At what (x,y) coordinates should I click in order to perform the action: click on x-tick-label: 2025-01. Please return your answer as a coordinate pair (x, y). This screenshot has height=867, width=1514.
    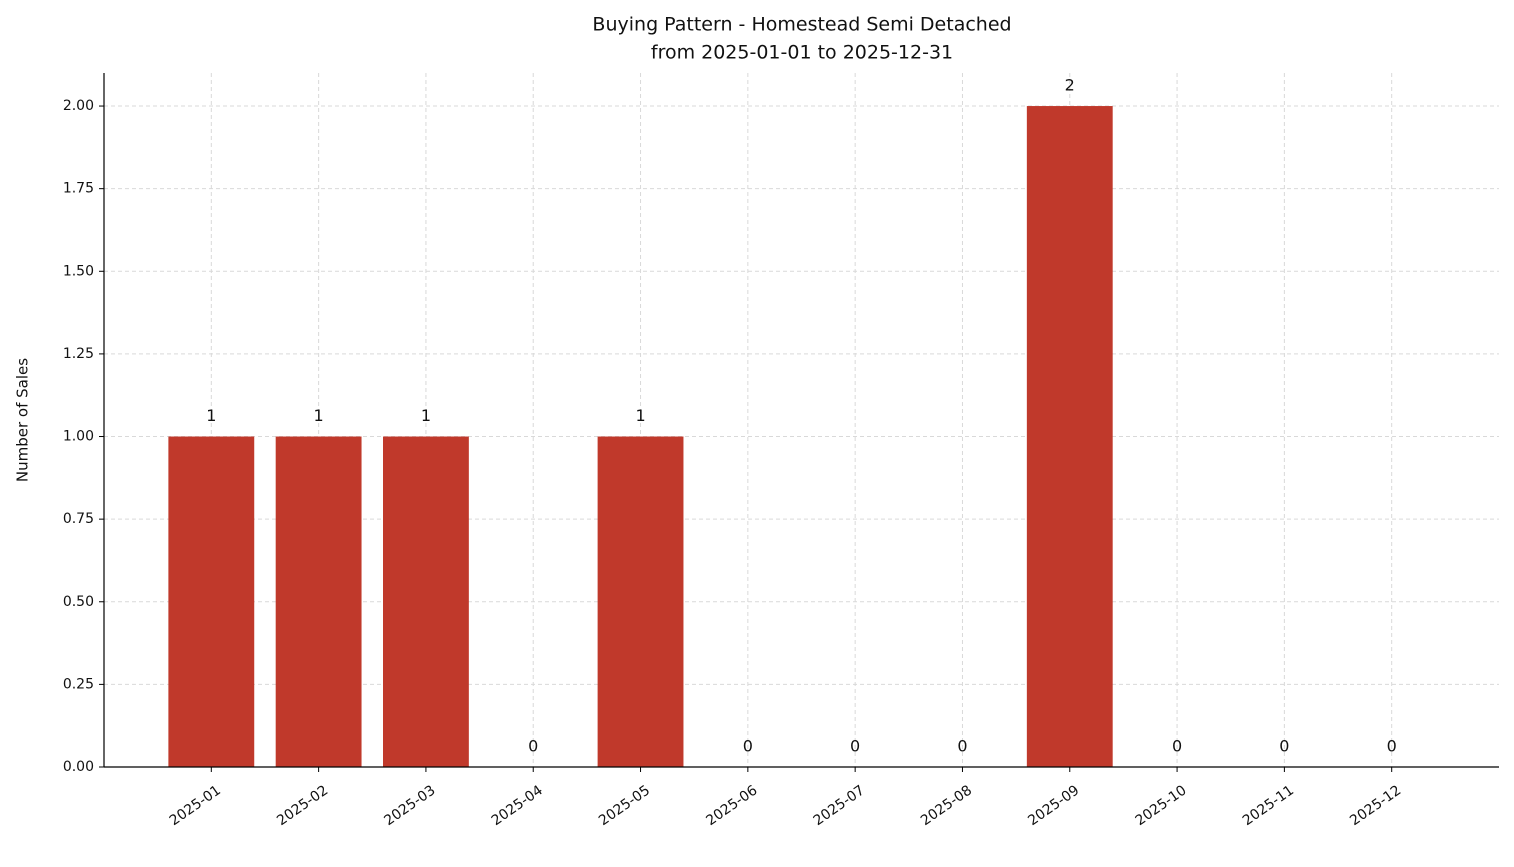
    Looking at the image, I should click on (195, 805).